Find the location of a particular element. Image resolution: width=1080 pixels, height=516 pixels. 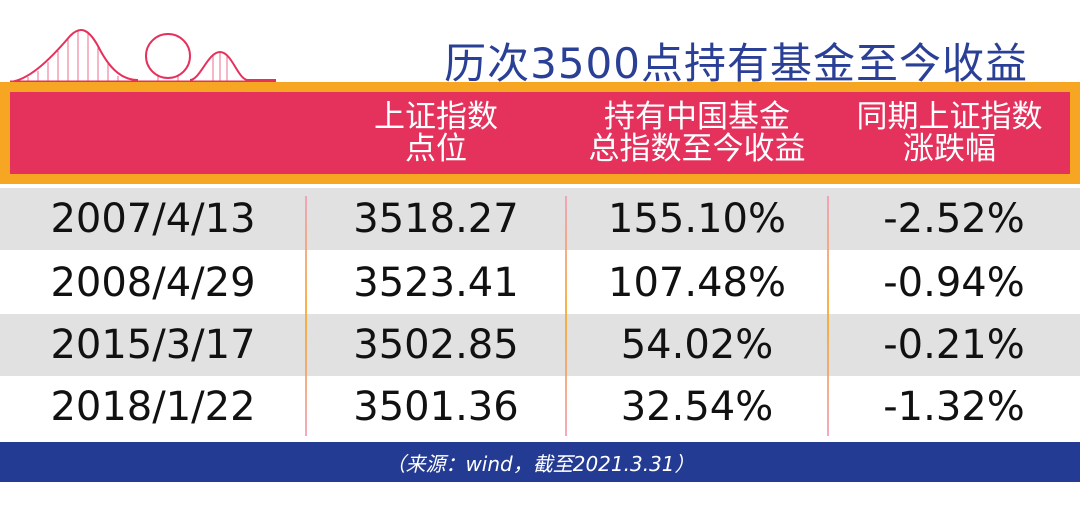

header-index-change-line1: 同期上证指数 is located at coordinates (949, 117).